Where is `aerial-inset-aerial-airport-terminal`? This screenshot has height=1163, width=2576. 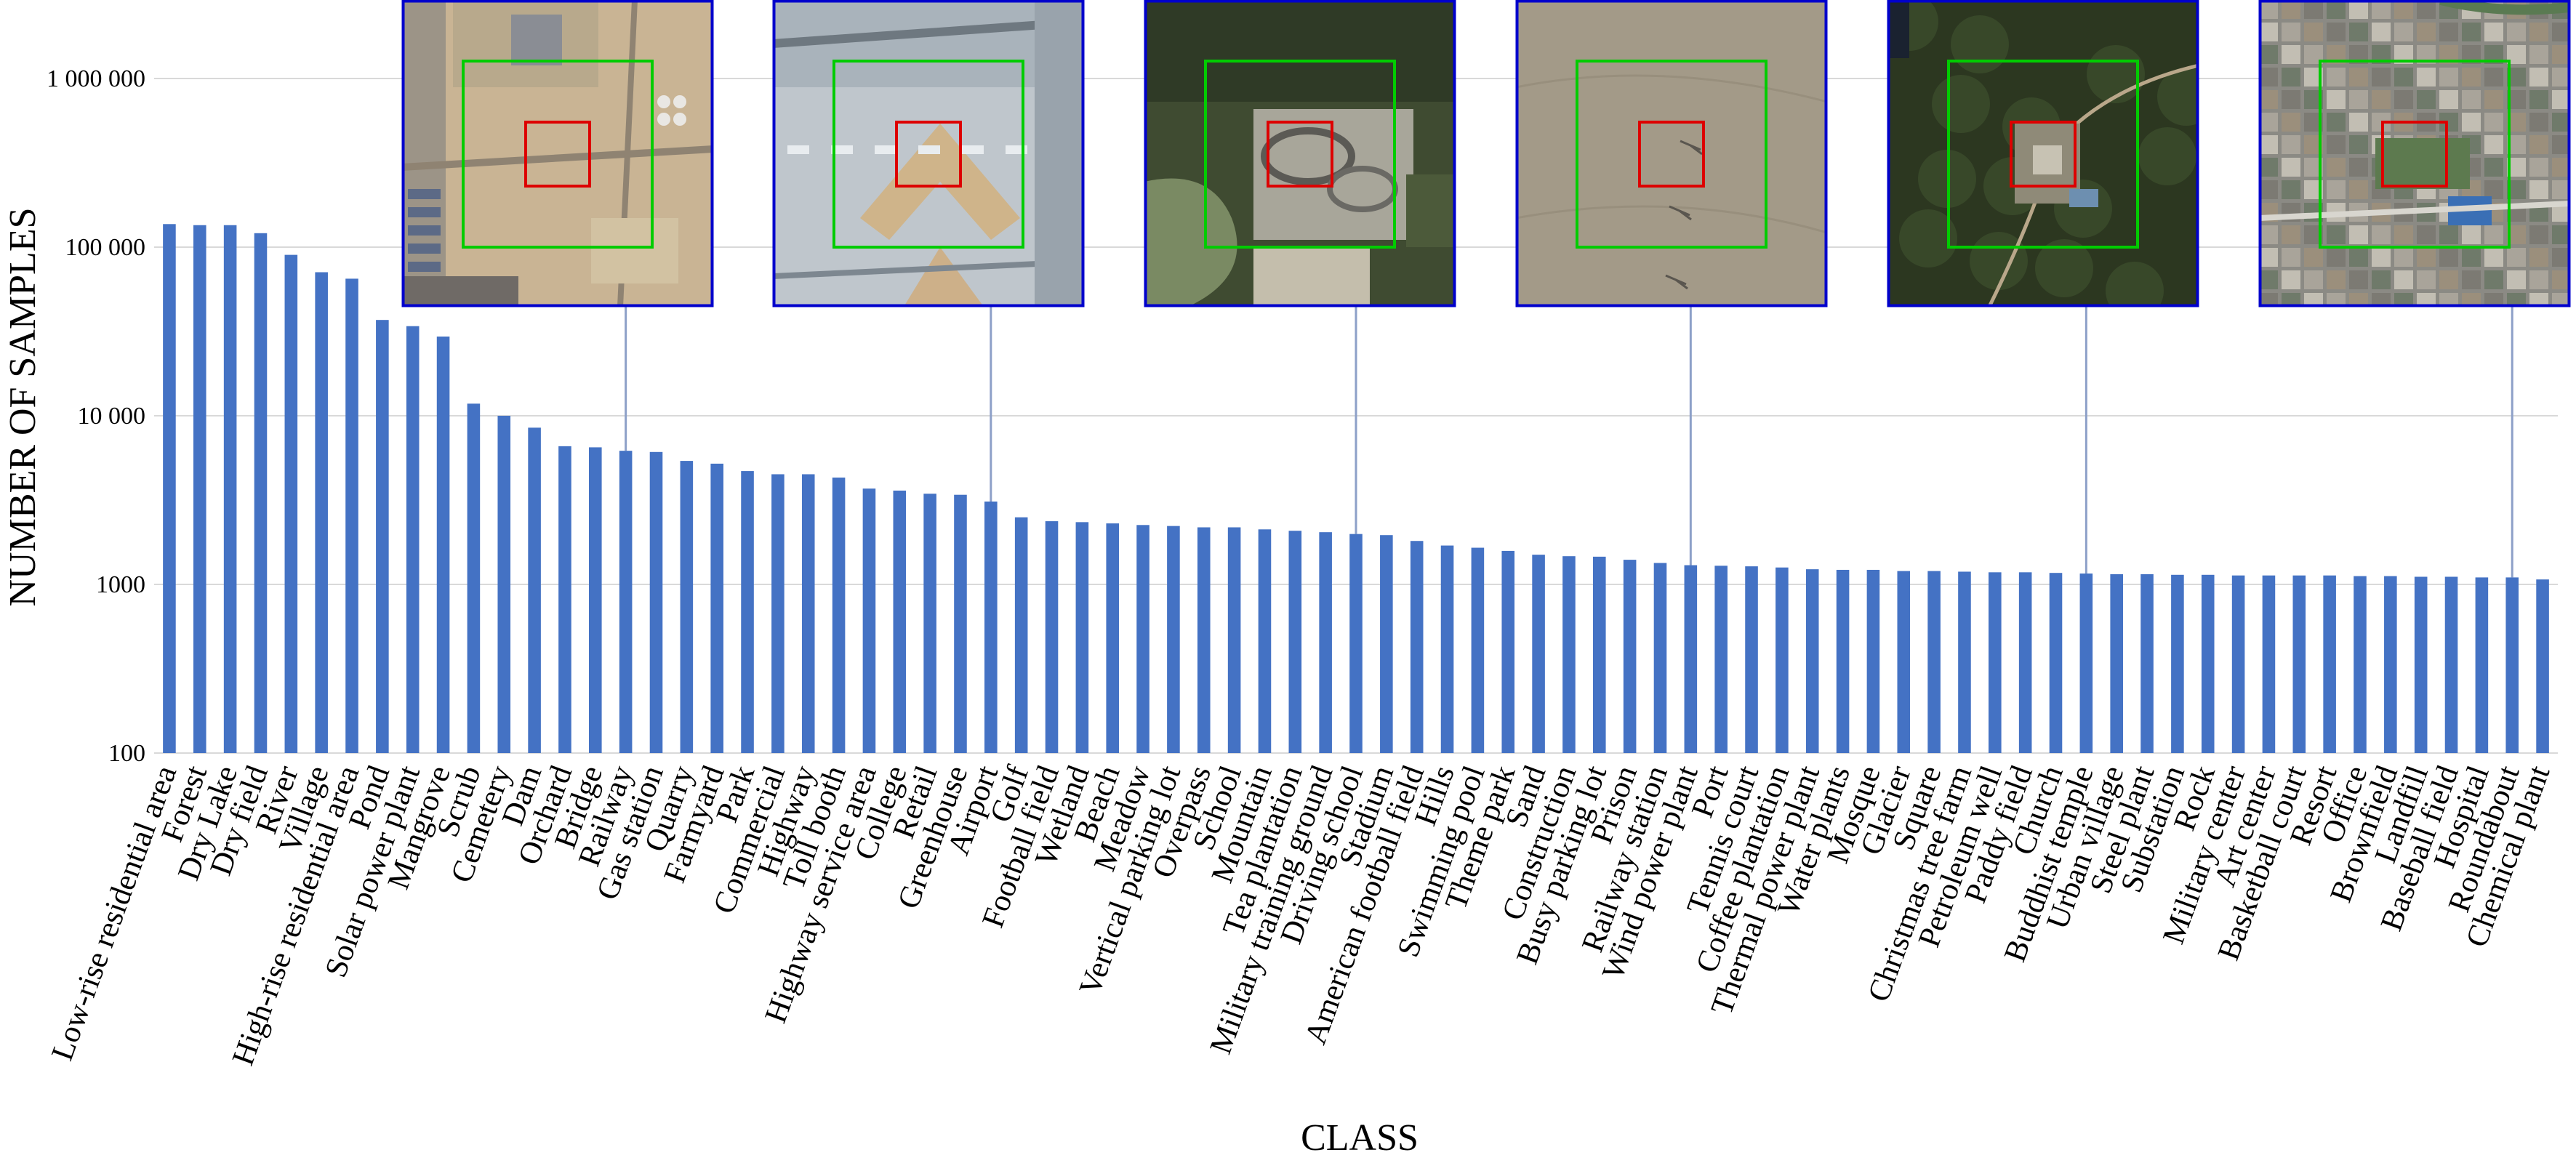 aerial-inset-aerial-airport-terminal is located at coordinates (928, 153).